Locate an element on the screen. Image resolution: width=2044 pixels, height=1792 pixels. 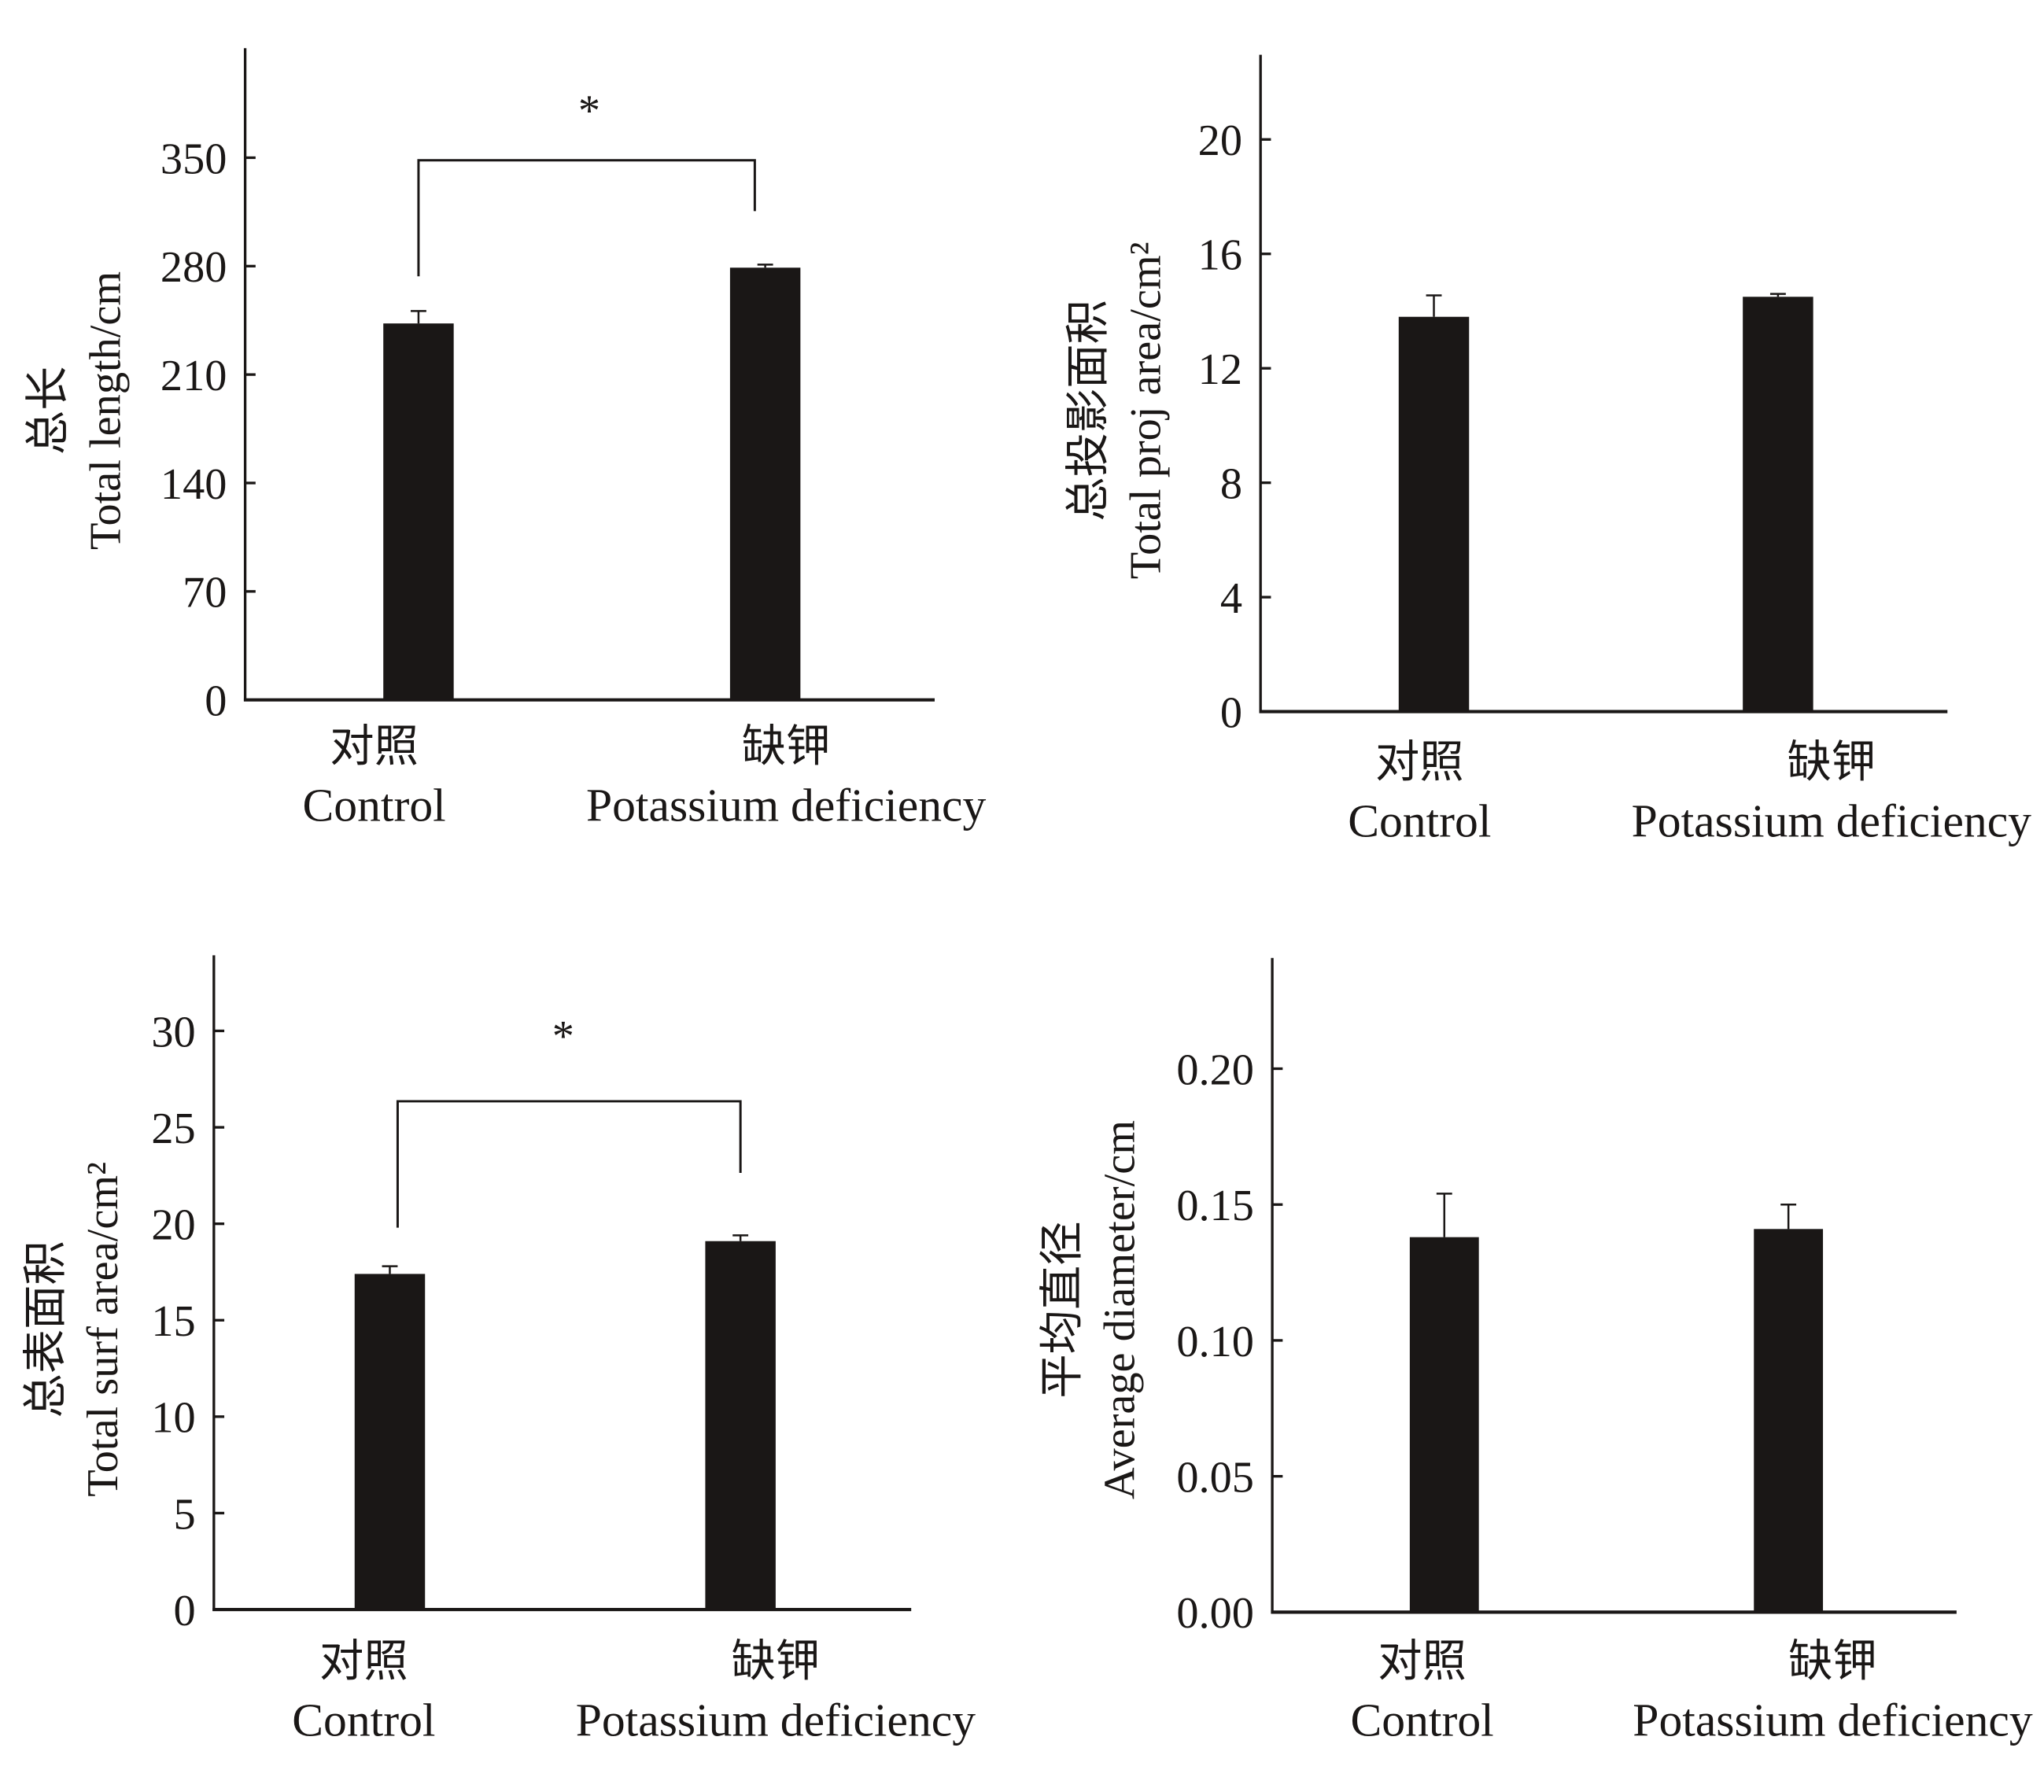
y-tick-label: 10 is located at coordinates (173, 1418).